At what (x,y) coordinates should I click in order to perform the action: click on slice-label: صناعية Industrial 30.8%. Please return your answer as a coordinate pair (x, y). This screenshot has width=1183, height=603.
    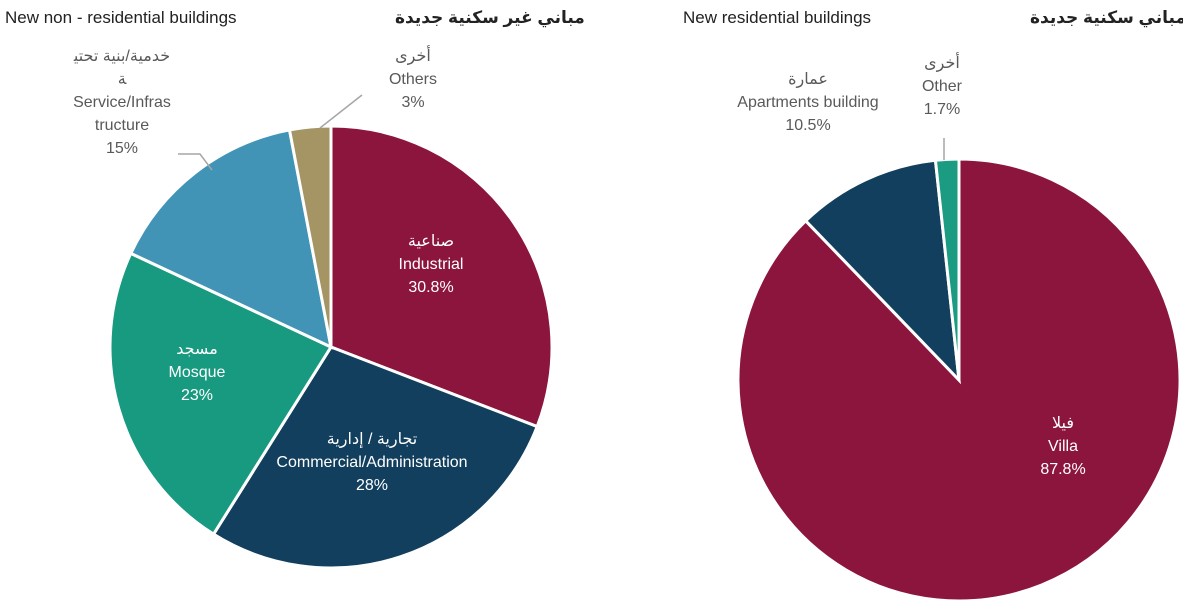
    Looking at the image, I should click on (431, 264).